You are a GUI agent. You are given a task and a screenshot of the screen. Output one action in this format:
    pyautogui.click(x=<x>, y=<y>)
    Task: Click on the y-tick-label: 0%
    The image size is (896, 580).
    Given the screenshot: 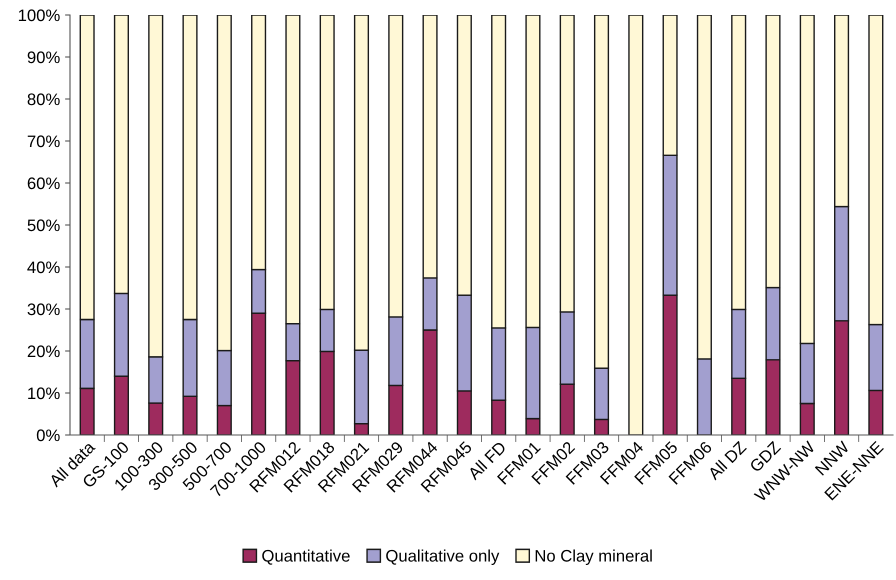 What is the action you would take?
    pyautogui.click(x=48, y=435)
    